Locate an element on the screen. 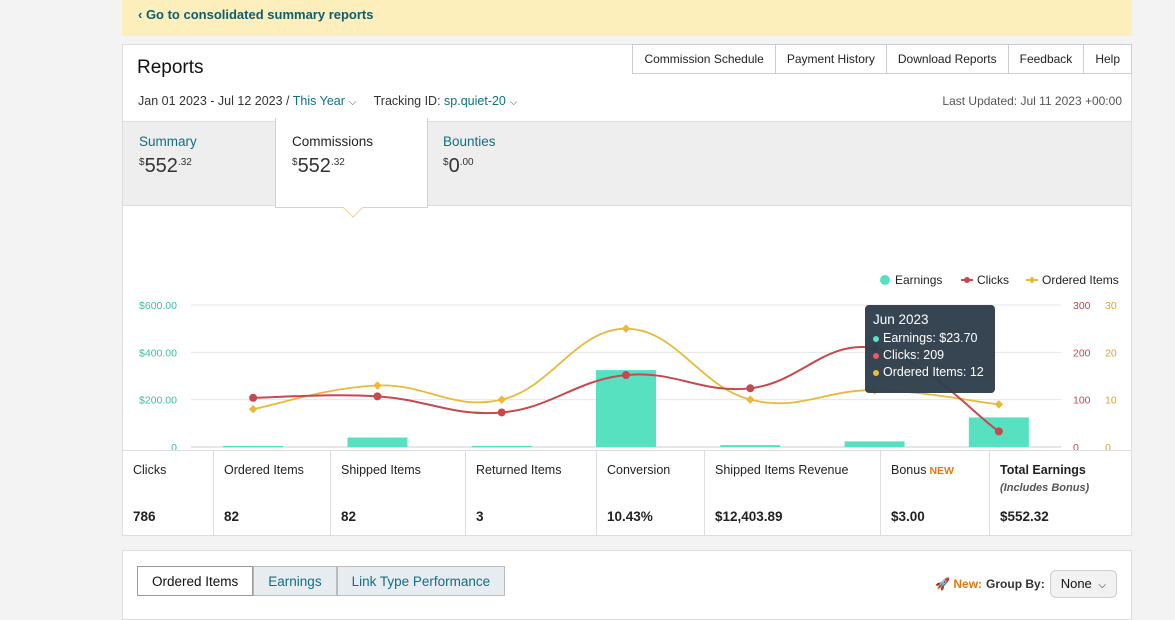  left-tick-label: $600.00 is located at coordinates (158, 306).